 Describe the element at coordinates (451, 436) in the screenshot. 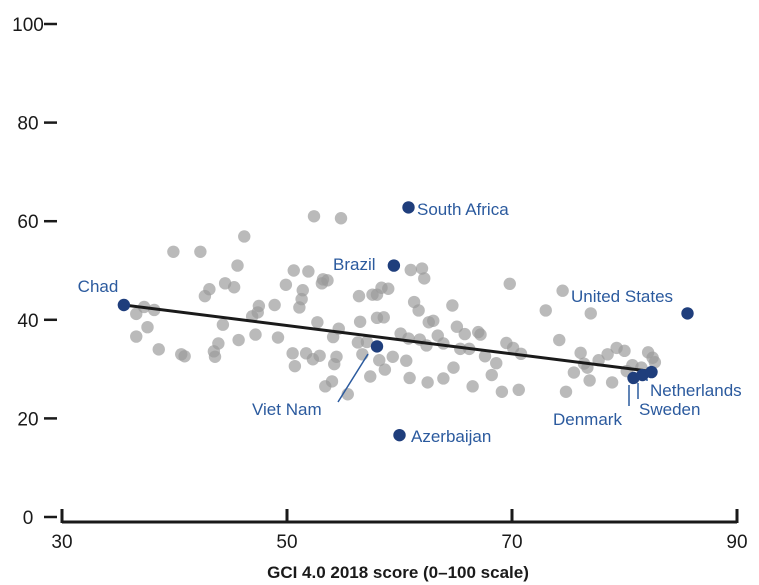

I see `label-azerbaijan: Azerbaijan` at that location.